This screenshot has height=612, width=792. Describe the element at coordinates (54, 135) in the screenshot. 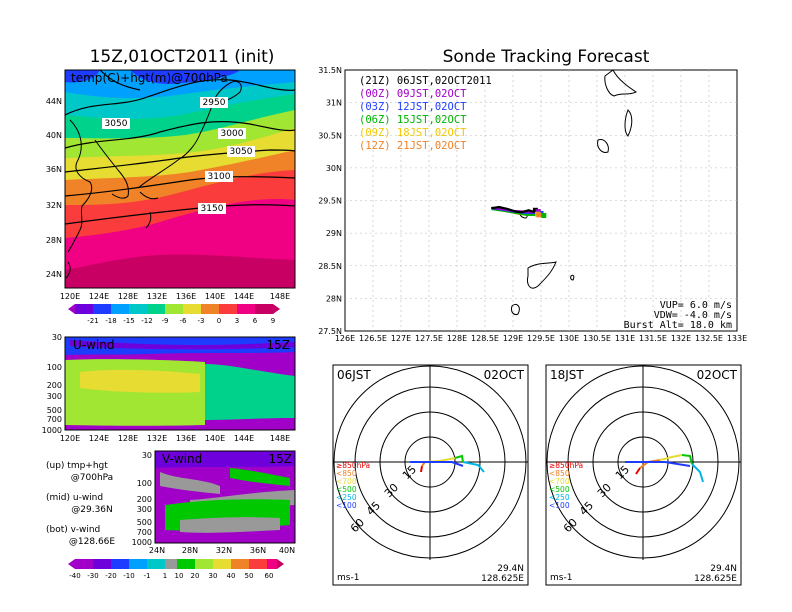

I see `y-tick-label: 40N` at that location.